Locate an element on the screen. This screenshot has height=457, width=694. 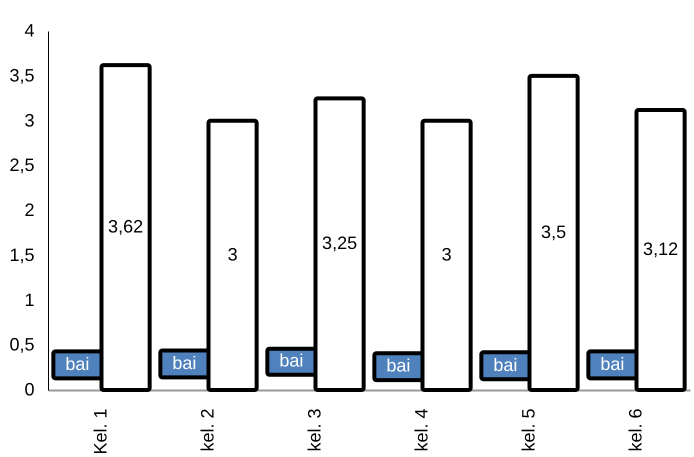
y-tick-label: 0,5 is located at coordinates (21, 344).